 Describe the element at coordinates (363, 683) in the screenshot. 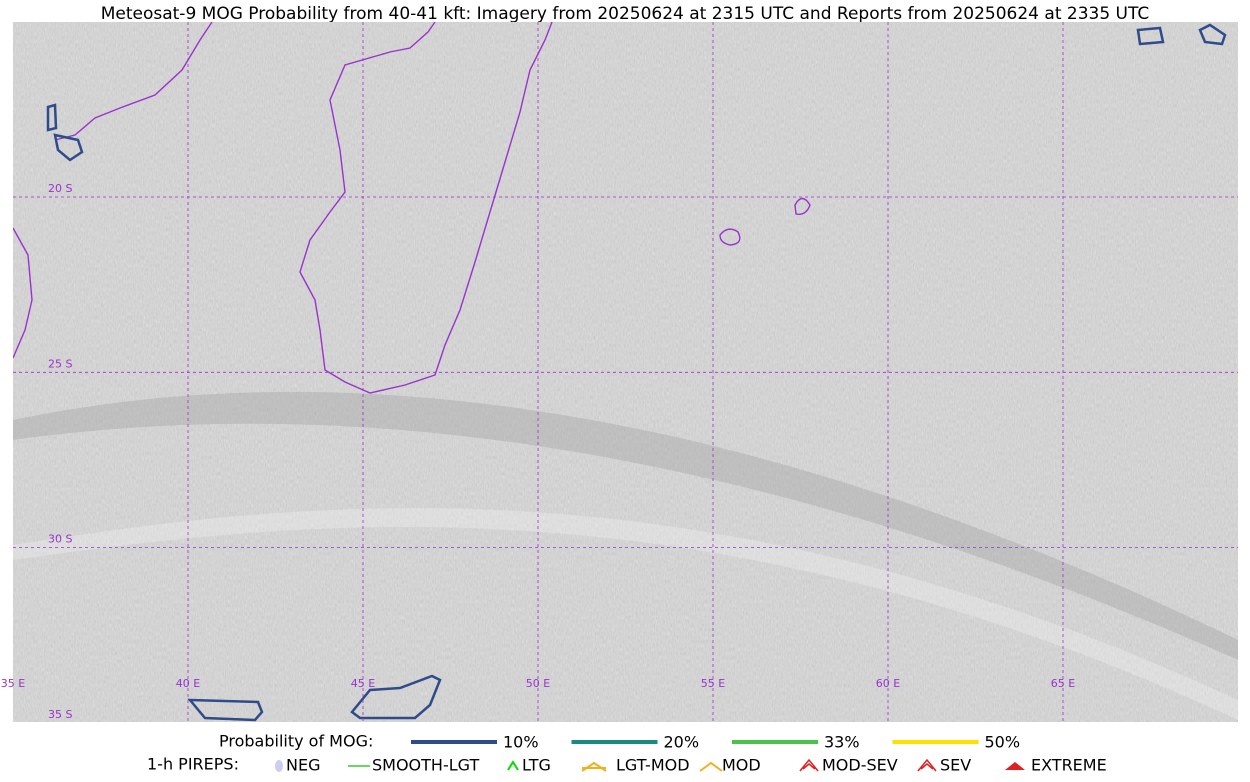

I see `lon-label: 45 E` at that location.